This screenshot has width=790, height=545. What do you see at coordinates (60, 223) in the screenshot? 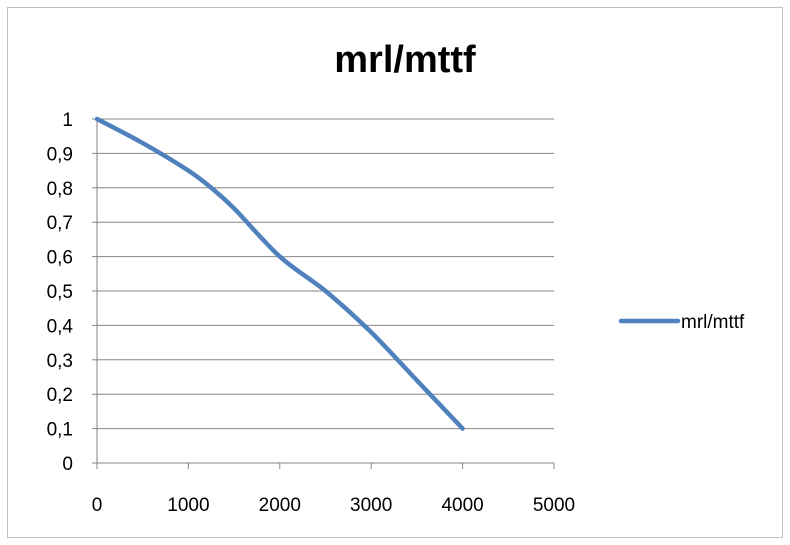
I see `y-tick-label: 0,7` at bounding box center [60, 223].